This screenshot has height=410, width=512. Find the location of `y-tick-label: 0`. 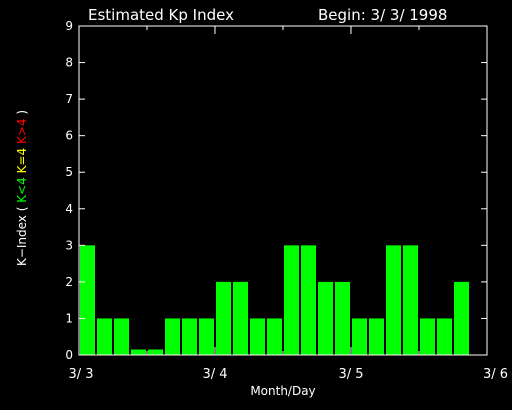

y-tick-label: 0 is located at coordinates (69, 355).